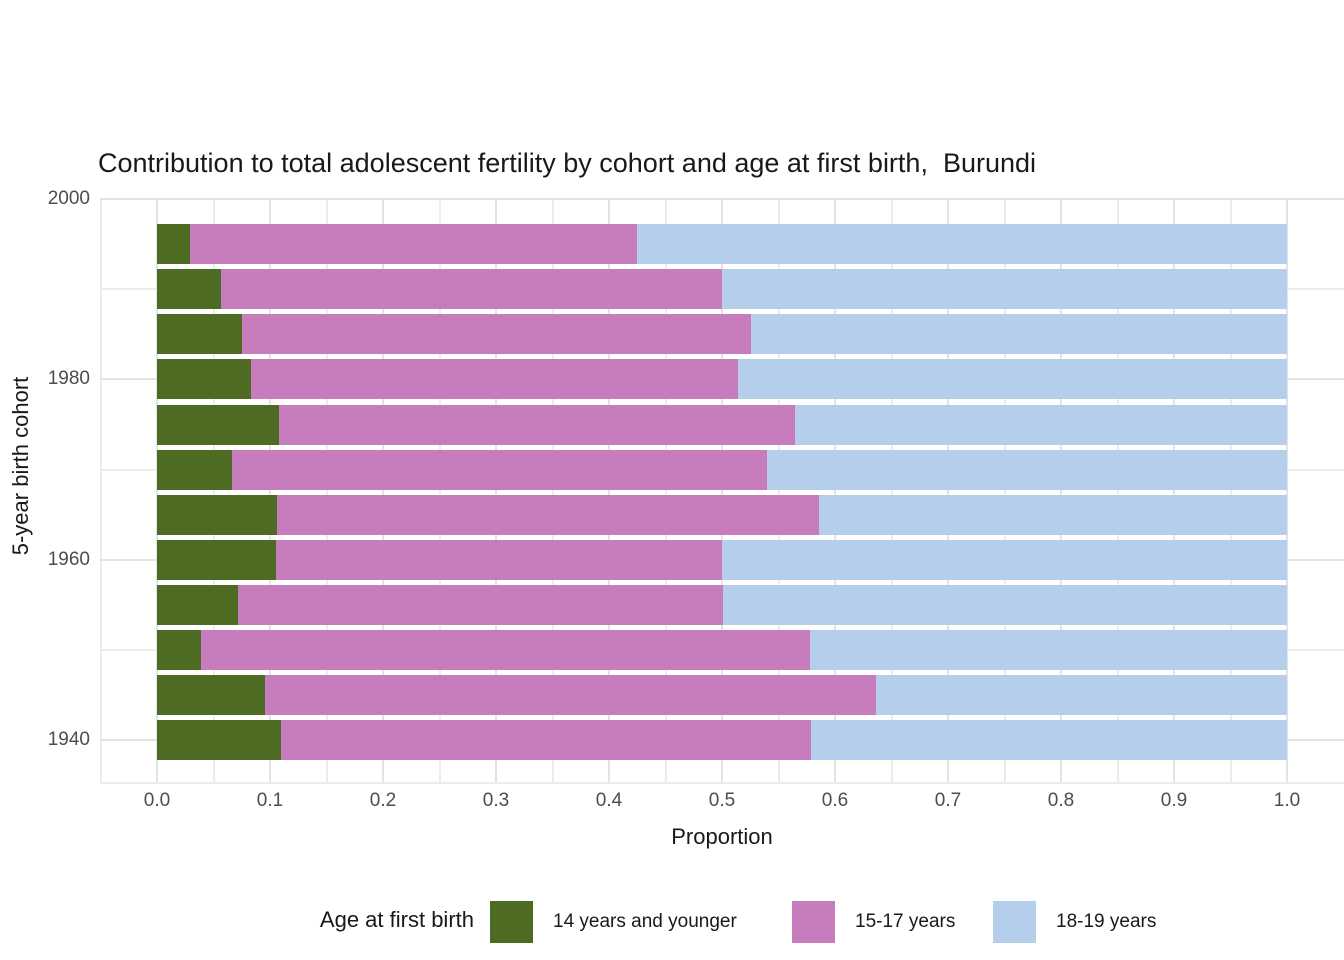 The width and height of the screenshot is (1344, 960). I want to click on legend-title: Age at first birth, so click(396, 919).